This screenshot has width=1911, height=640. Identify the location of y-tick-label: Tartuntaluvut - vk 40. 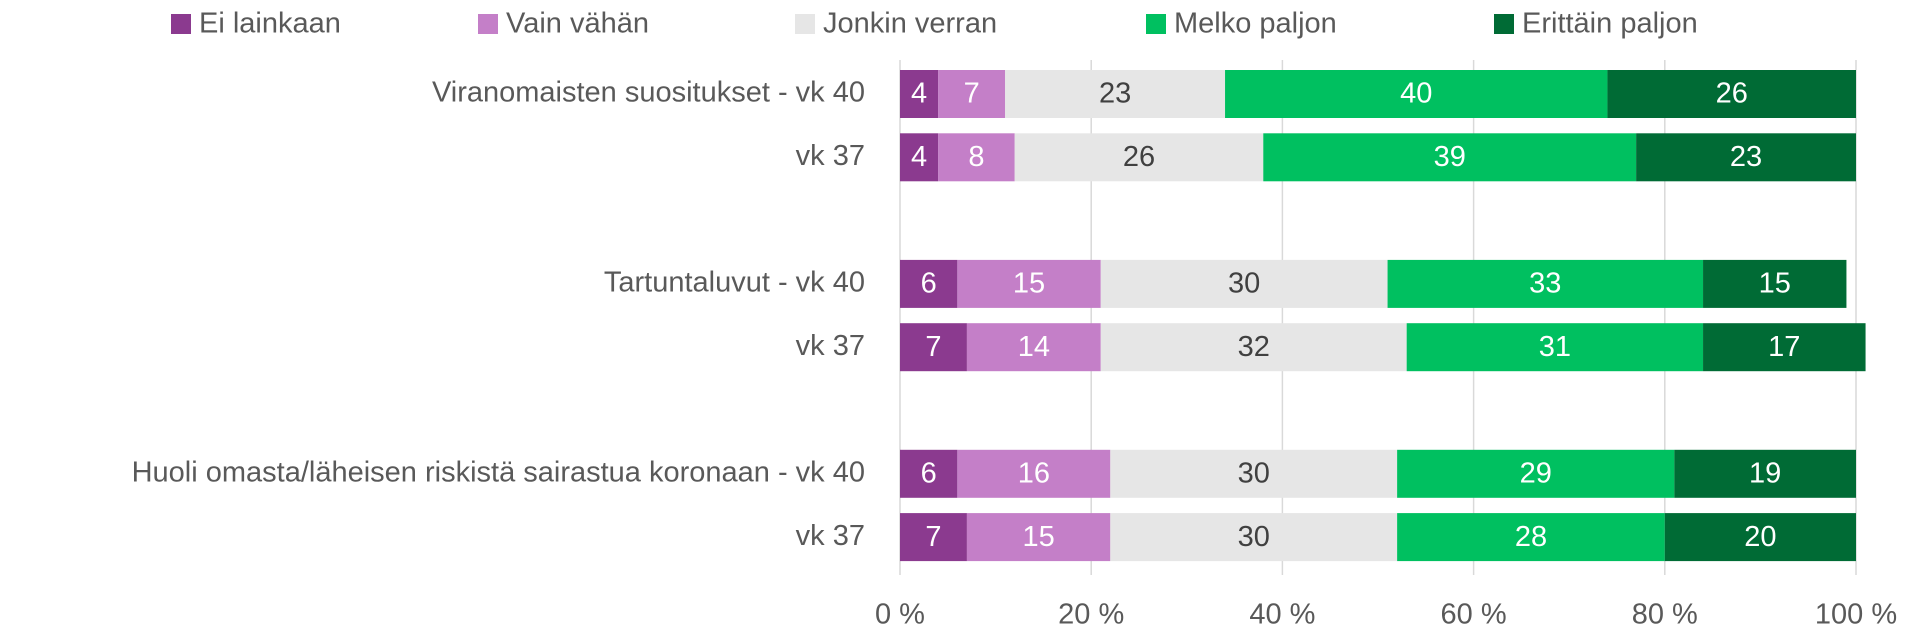
(734, 283).